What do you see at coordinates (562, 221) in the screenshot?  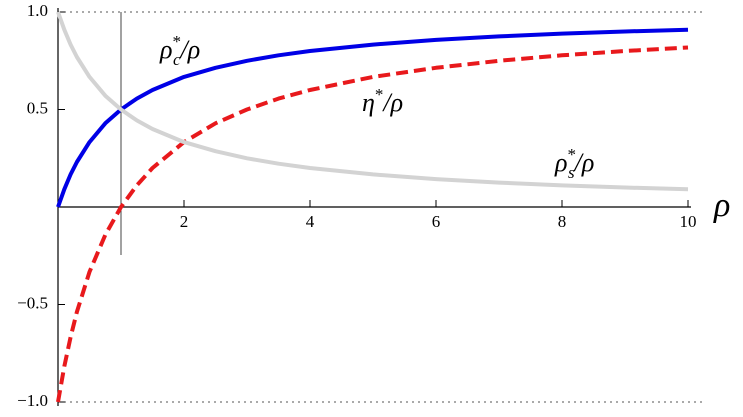 I see `x-tick-label: 8` at bounding box center [562, 221].